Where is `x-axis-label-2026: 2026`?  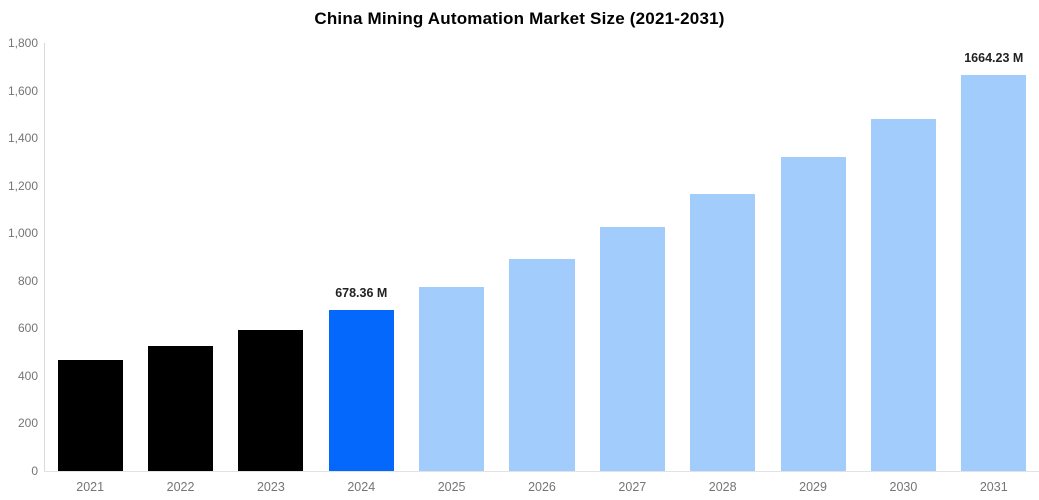 x-axis-label-2026: 2026 is located at coordinates (542, 487).